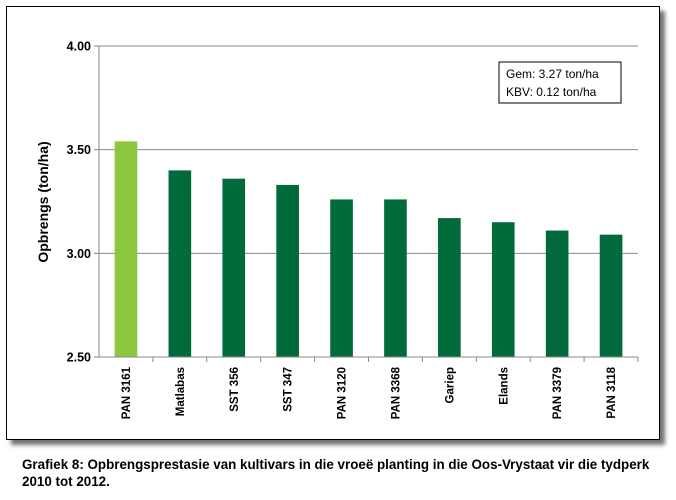 The height and width of the screenshot is (500, 676). What do you see at coordinates (551, 92) in the screenshot?
I see `legend-line-lsd: KBV: 0.12 ton/ha` at bounding box center [551, 92].